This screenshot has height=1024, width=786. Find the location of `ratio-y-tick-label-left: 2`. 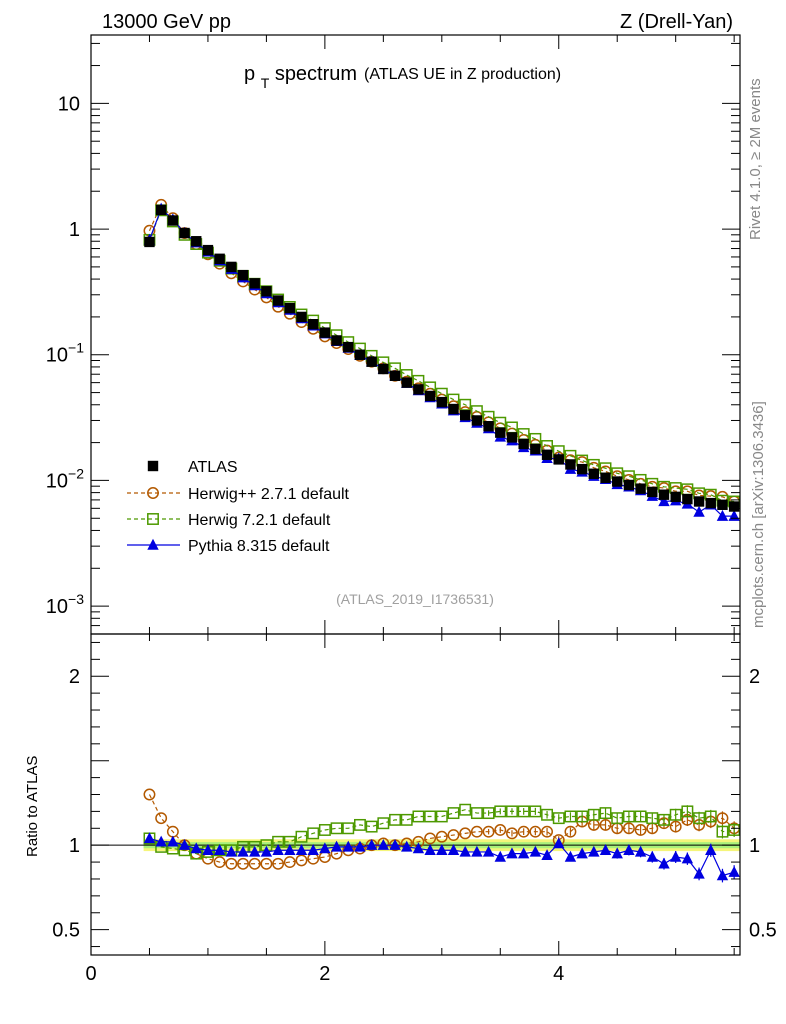

ratio-y-tick-label-left: 2 is located at coordinates (74, 677).